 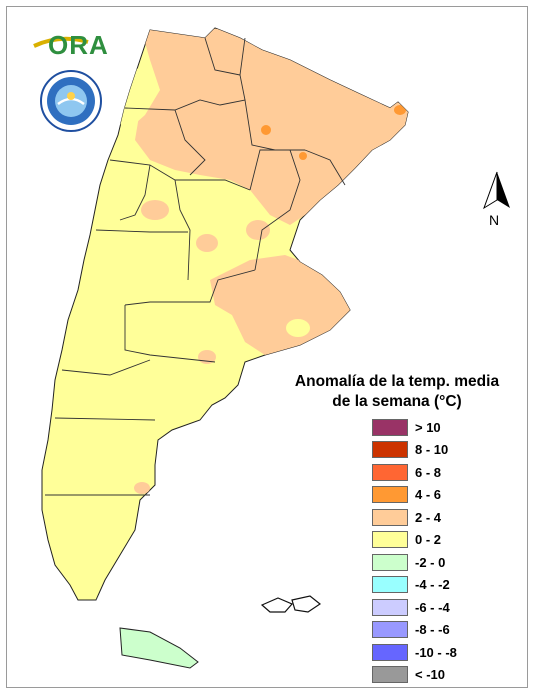 What do you see at coordinates (266, 130) in the screenshot?
I see `zone-4-6-formosa` at bounding box center [266, 130].